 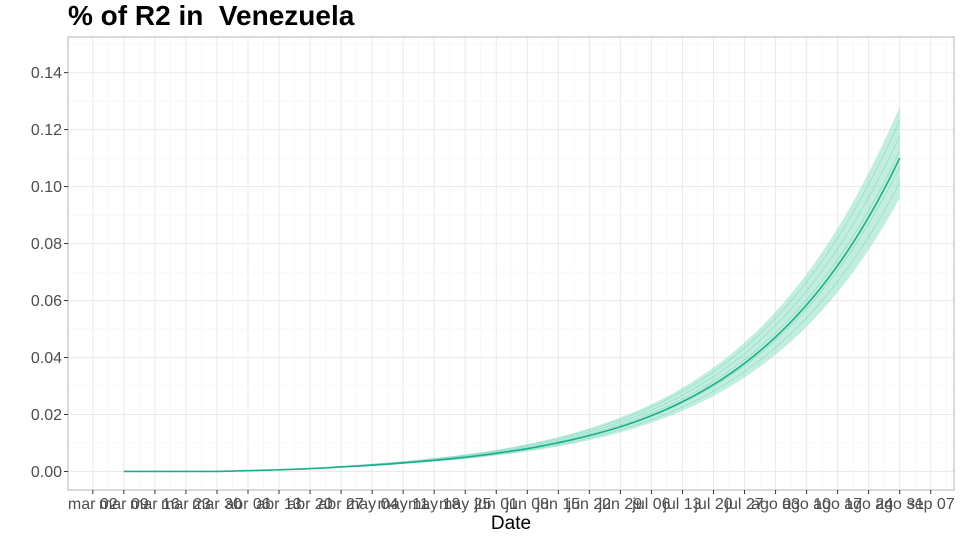 What do you see at coordinates (495, 504) in the screenshot?
I see `x-tick-label: jun 01` at bounding box center [495, 504].